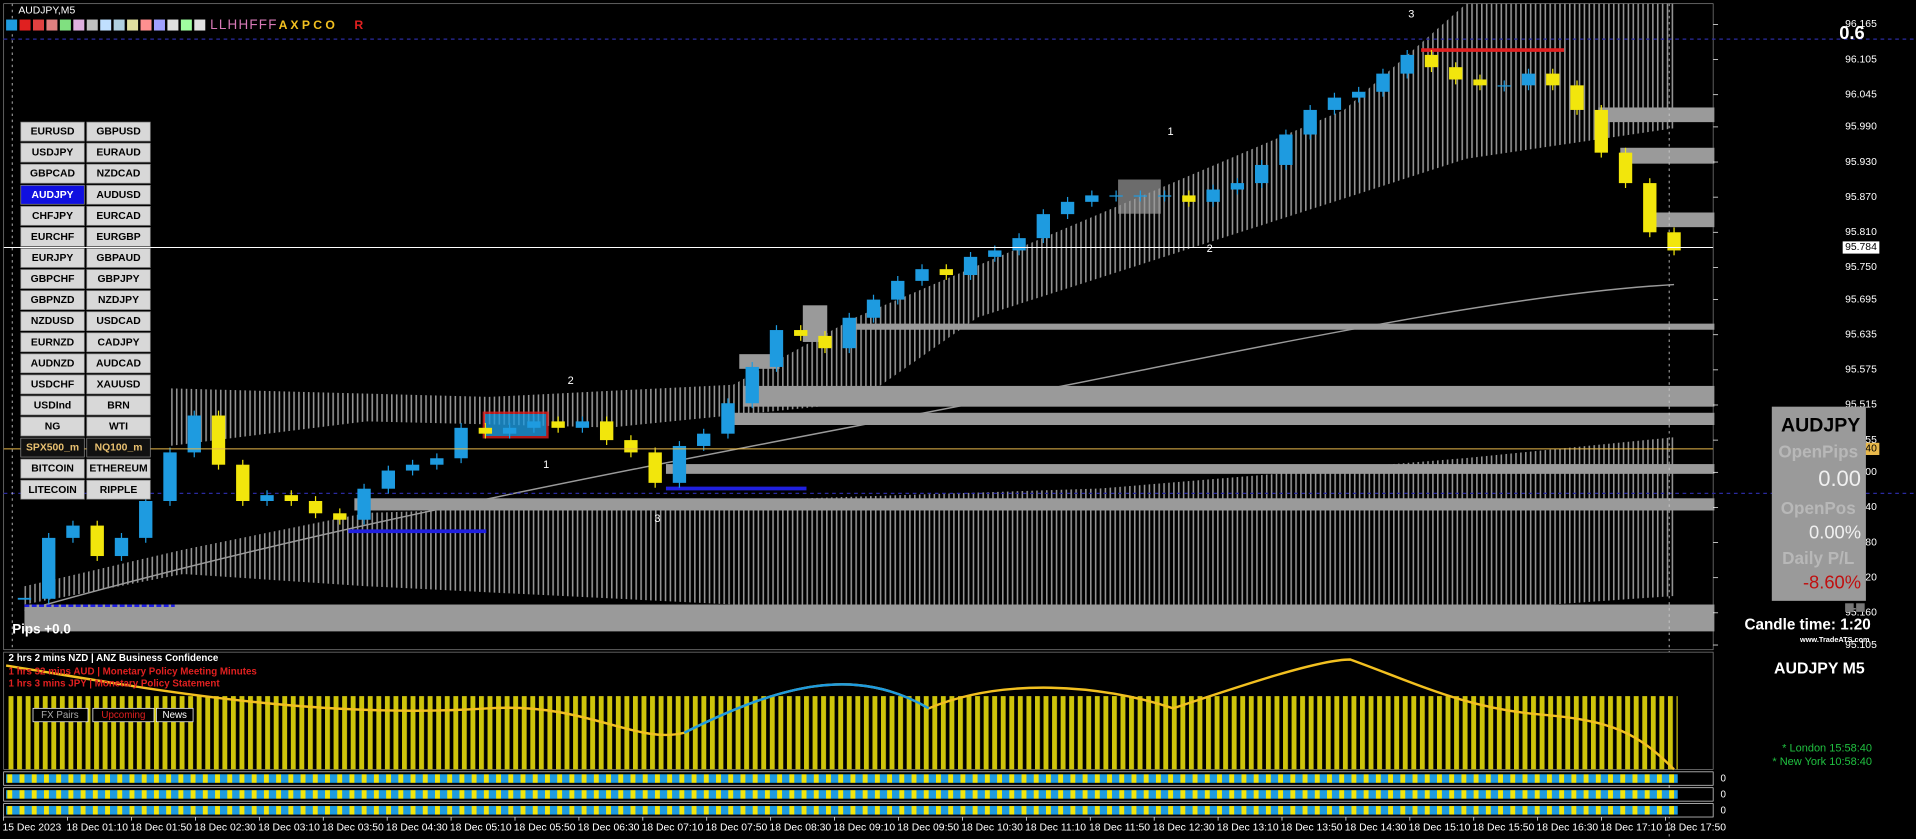  I want to click on y-tick-label: 95.750, so click(1861, 267).